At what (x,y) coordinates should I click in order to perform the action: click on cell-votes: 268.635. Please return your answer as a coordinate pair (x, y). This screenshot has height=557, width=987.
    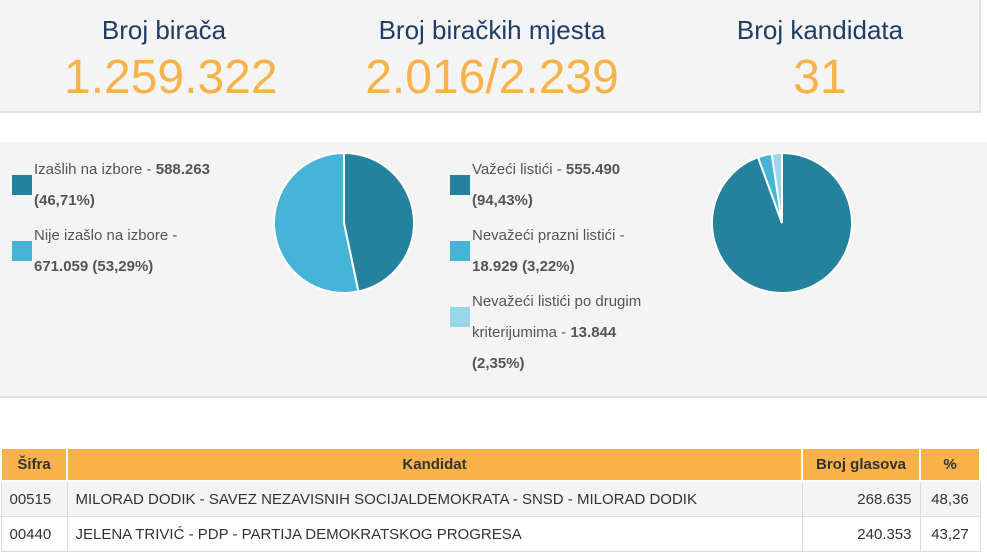
    Looking at the image, I should click on (861, 498).